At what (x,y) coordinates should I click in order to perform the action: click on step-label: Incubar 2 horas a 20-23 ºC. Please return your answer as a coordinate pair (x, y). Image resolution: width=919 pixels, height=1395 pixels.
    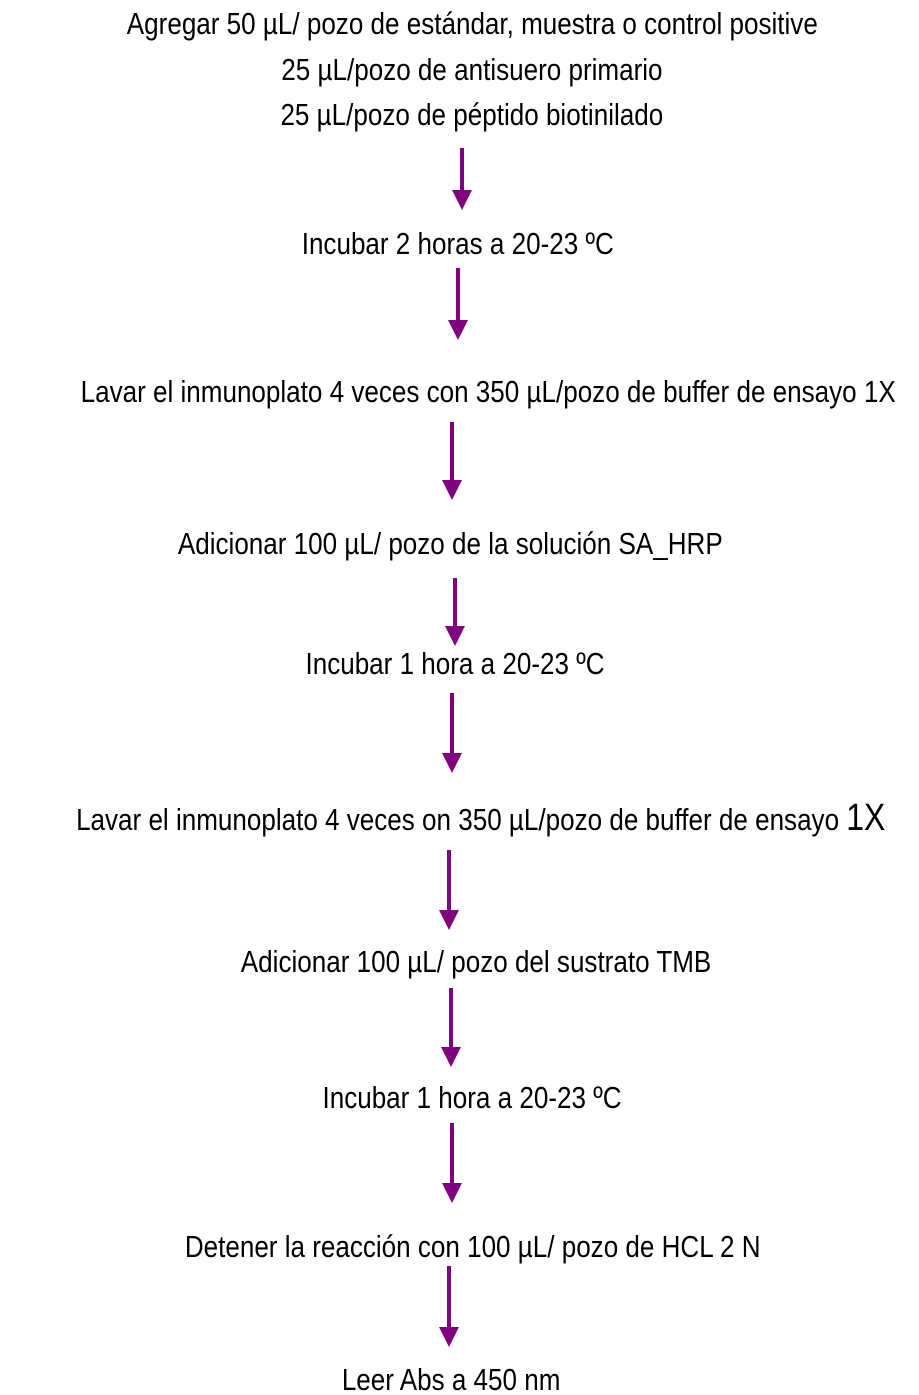
    Looking at the image, I should click on (458, 243).